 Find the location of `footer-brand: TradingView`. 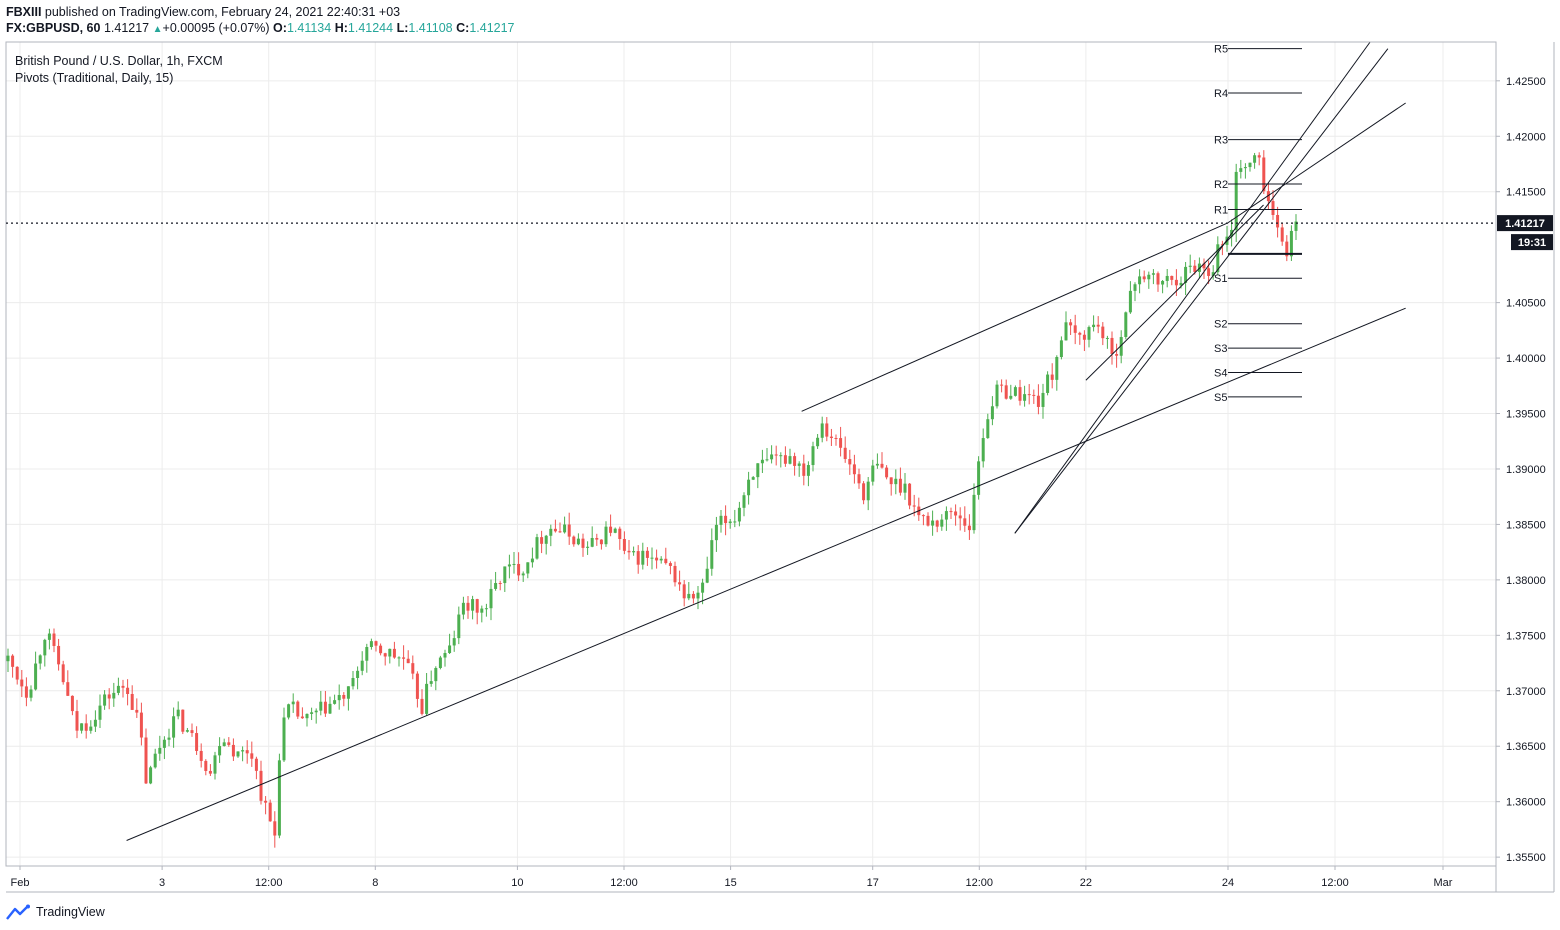

footer-brand: TradingView is located at coordinates (55, 912).